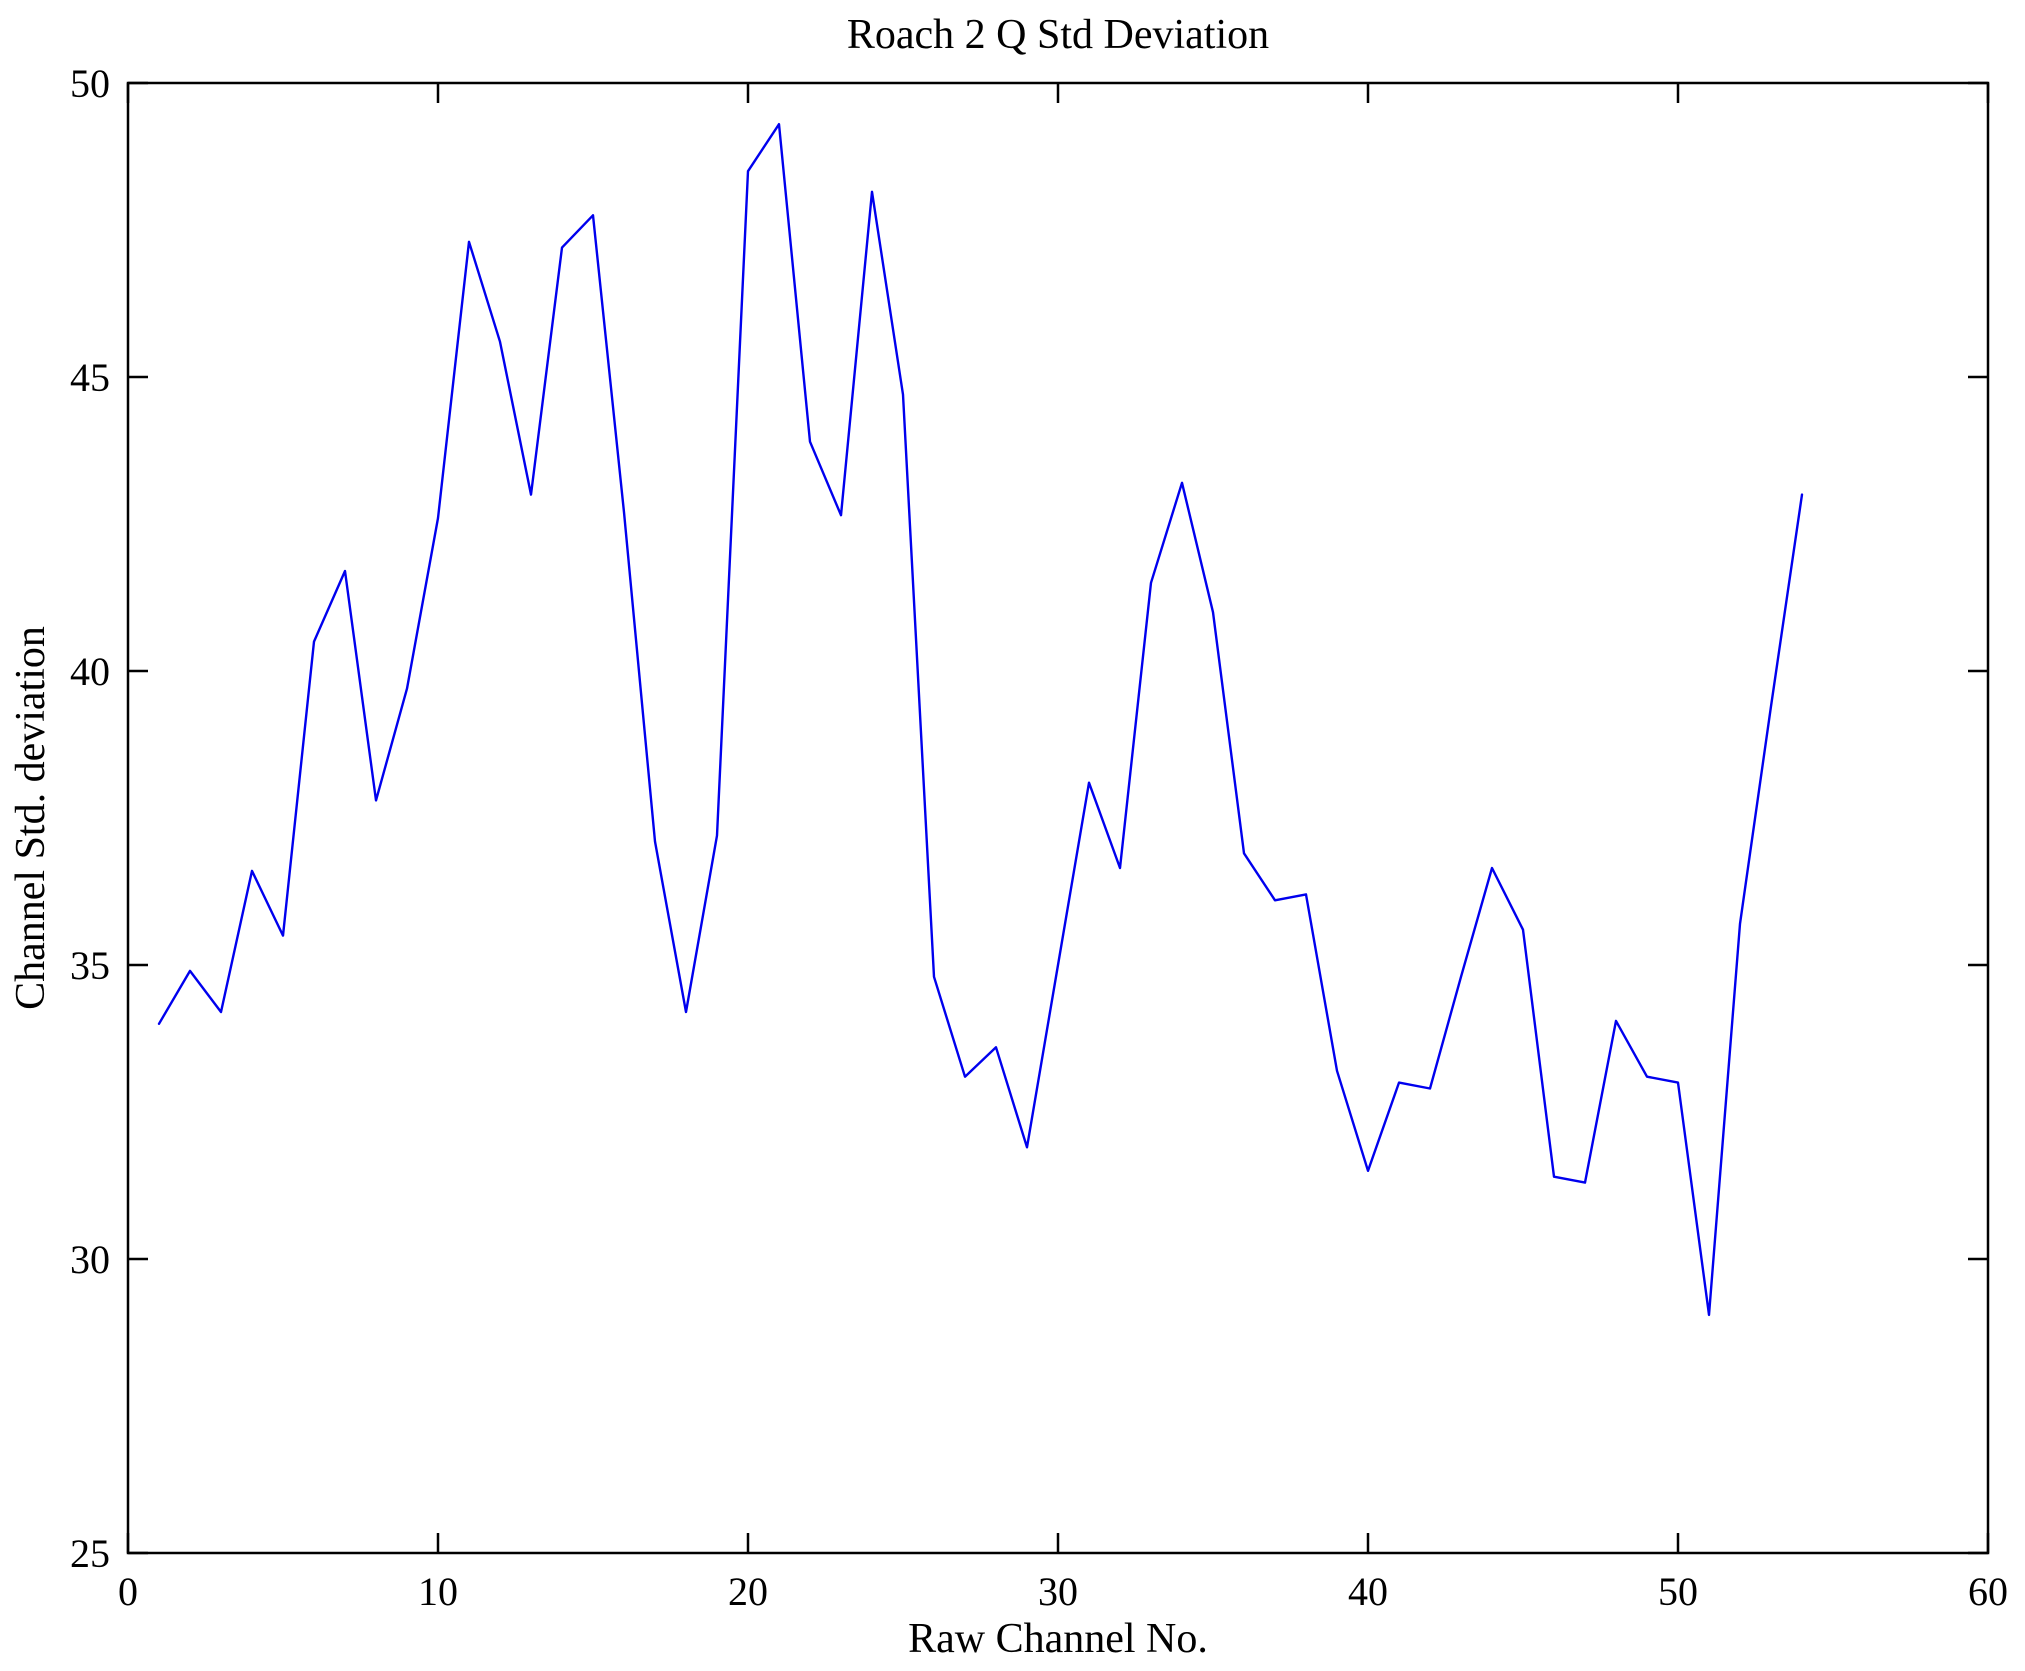  What do you see at coordinates (90, 377) in the screenshot?
I see `y-tick-label: 45` at bounding box center [90, 377].